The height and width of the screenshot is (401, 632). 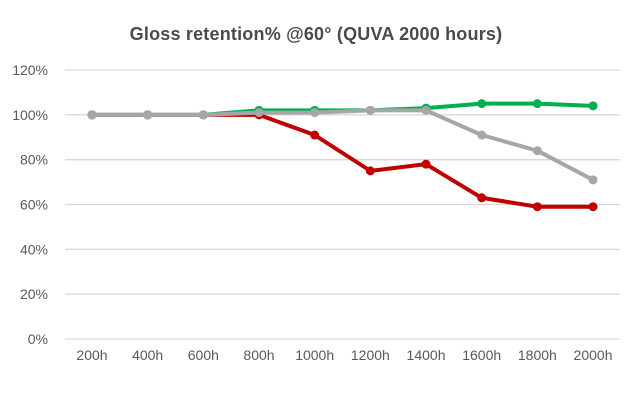 What do you see at coordinates (481, 355) in the screenshot?
I see `x-axis-tick-label: 1600h` at bounding box center [481, 355].